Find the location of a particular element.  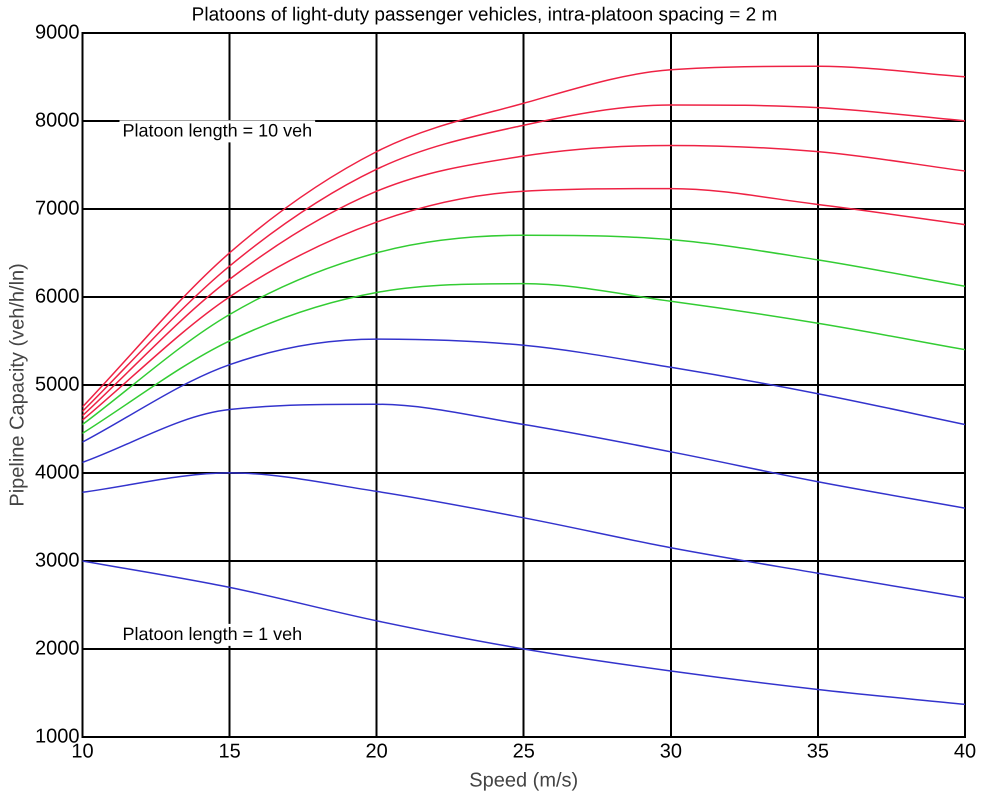

y-tick-label: 4000 is located at coordinates (57, 472).